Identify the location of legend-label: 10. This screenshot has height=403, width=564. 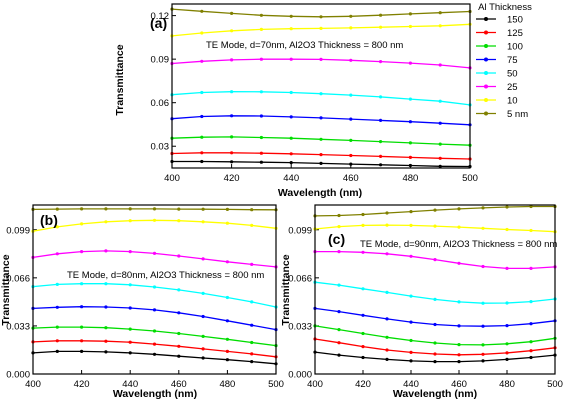
(512, 101).